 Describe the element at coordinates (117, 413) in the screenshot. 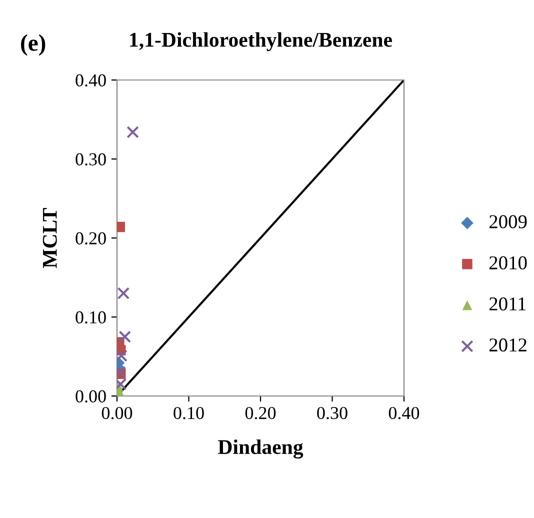

I see `x-tick-label: 0.00` at that location.